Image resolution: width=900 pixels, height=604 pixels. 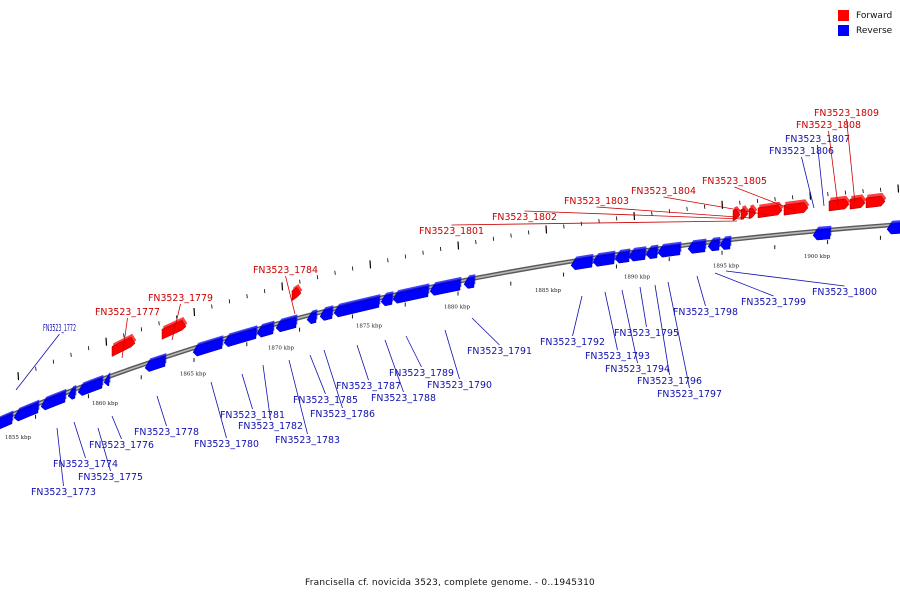 What do you see at coordinates (548, 291) in the screenshot?
I see `kbp-label: 1885 kbp` at bounding box center [548, 291].